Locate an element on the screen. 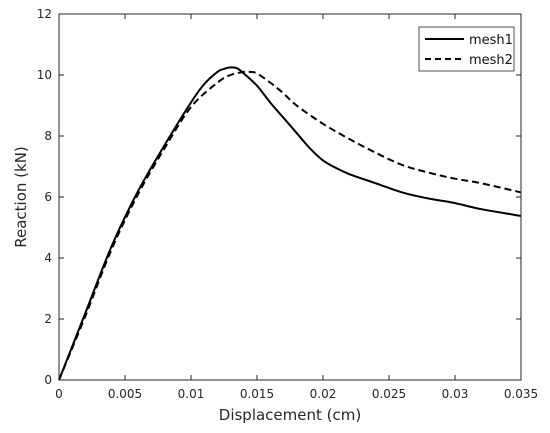  legend-box is located at coordinates (466, 49).